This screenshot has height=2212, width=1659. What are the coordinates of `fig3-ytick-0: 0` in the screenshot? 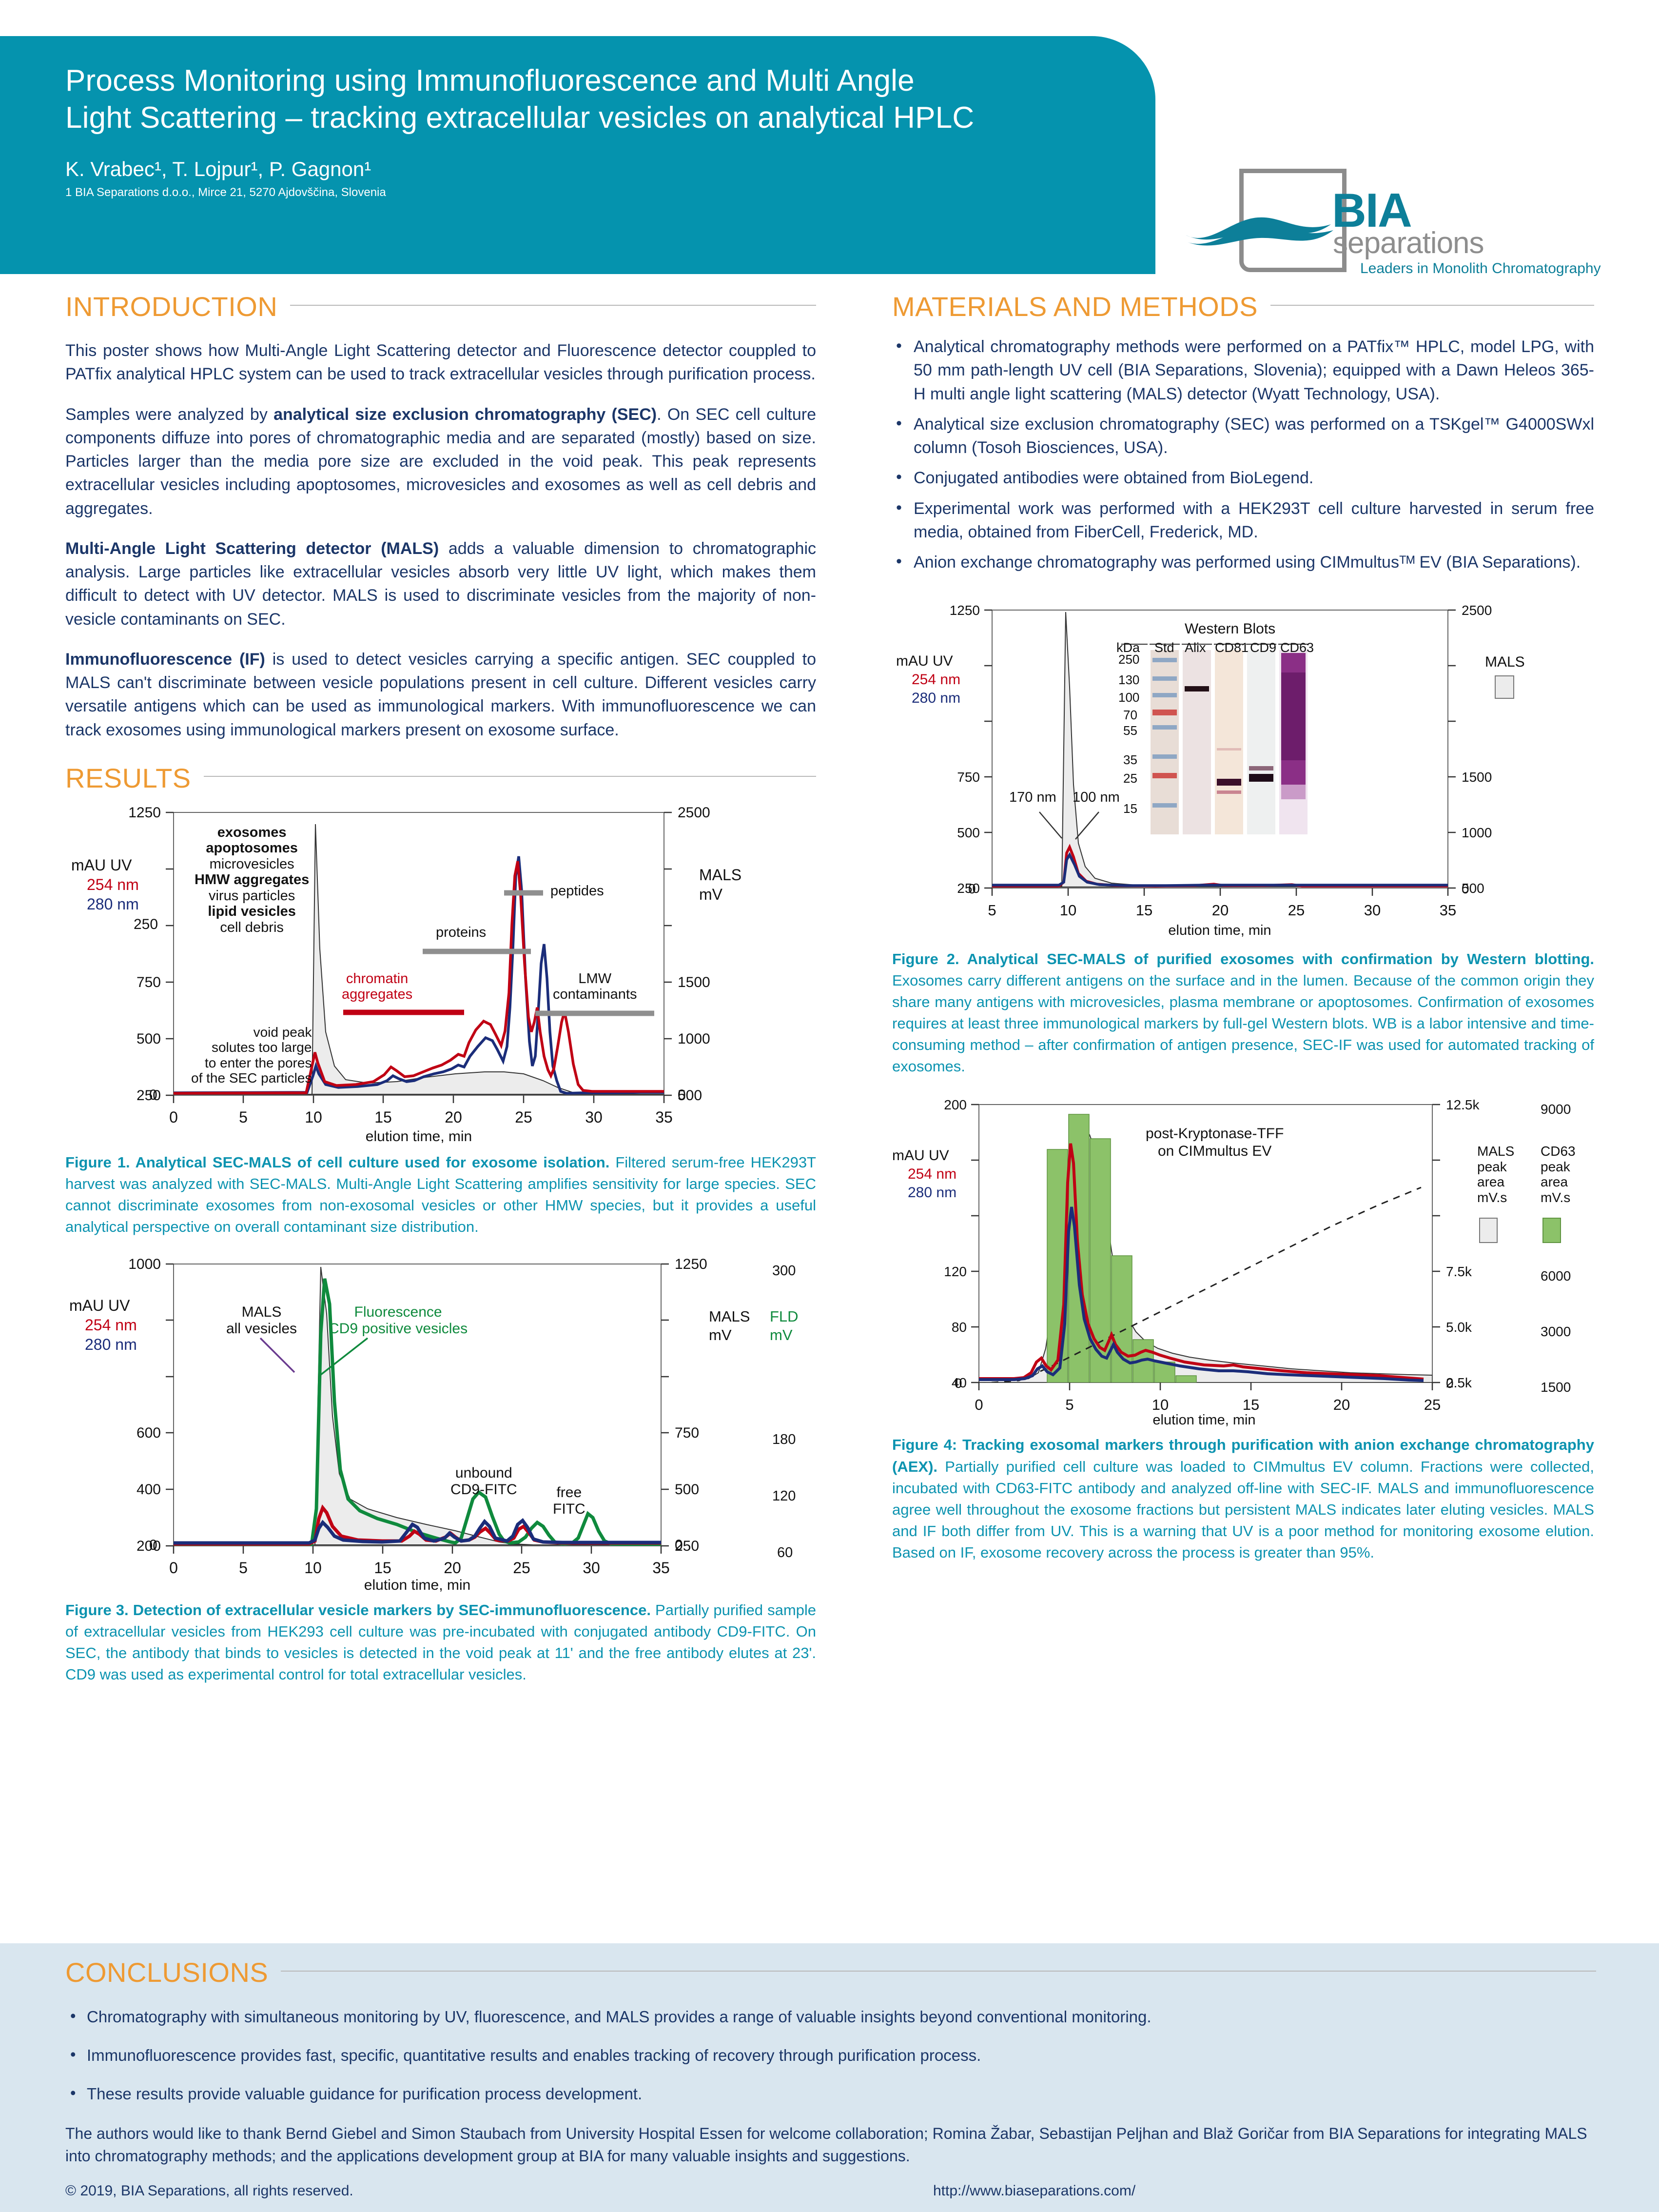 It's located at (153, 1545).